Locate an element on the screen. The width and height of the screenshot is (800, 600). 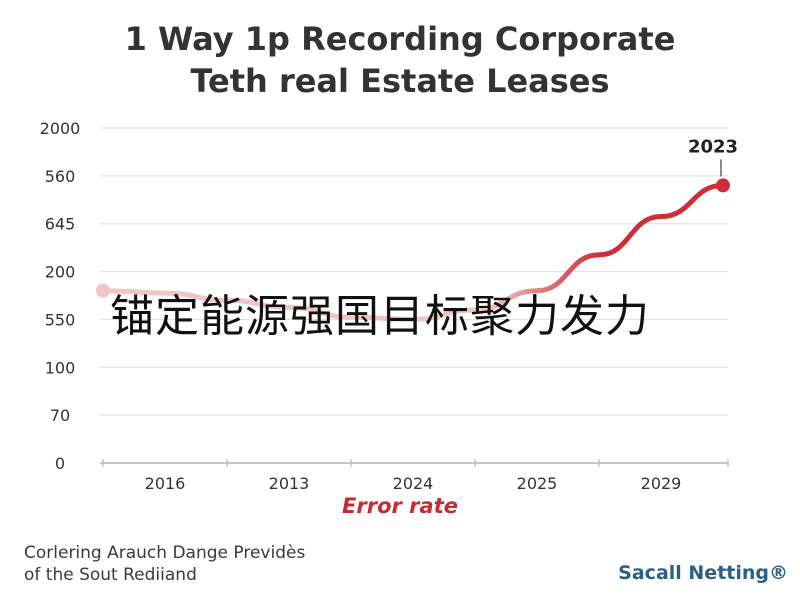
annotation-label: 2023 is located at coordinates (713, 146).